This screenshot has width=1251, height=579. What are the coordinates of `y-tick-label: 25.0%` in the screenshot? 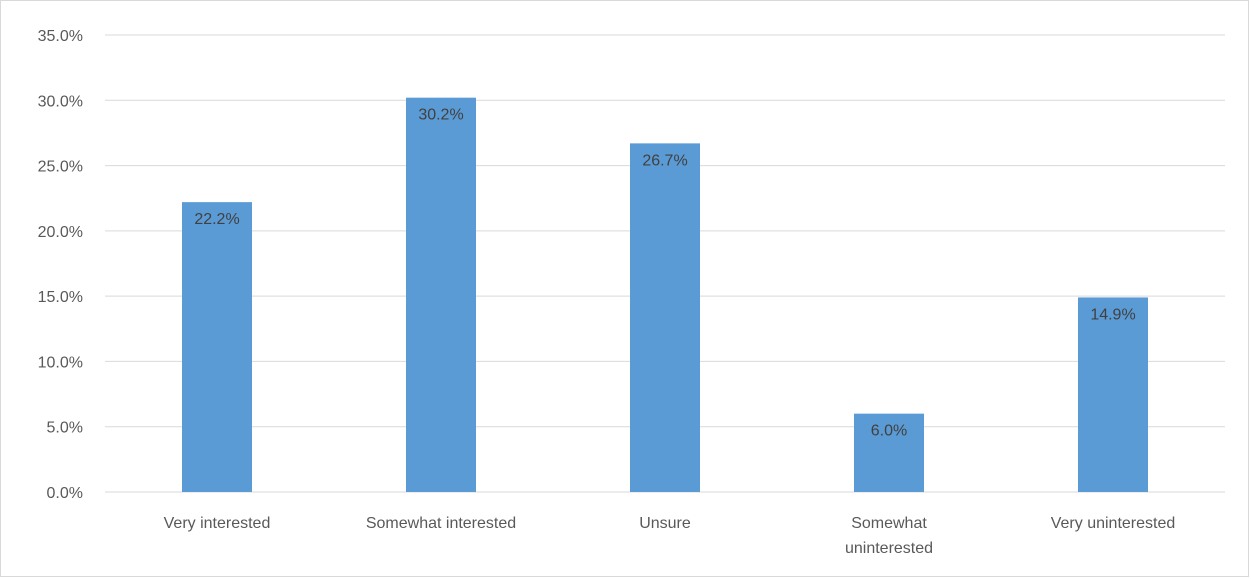 It's located at (60, 167).